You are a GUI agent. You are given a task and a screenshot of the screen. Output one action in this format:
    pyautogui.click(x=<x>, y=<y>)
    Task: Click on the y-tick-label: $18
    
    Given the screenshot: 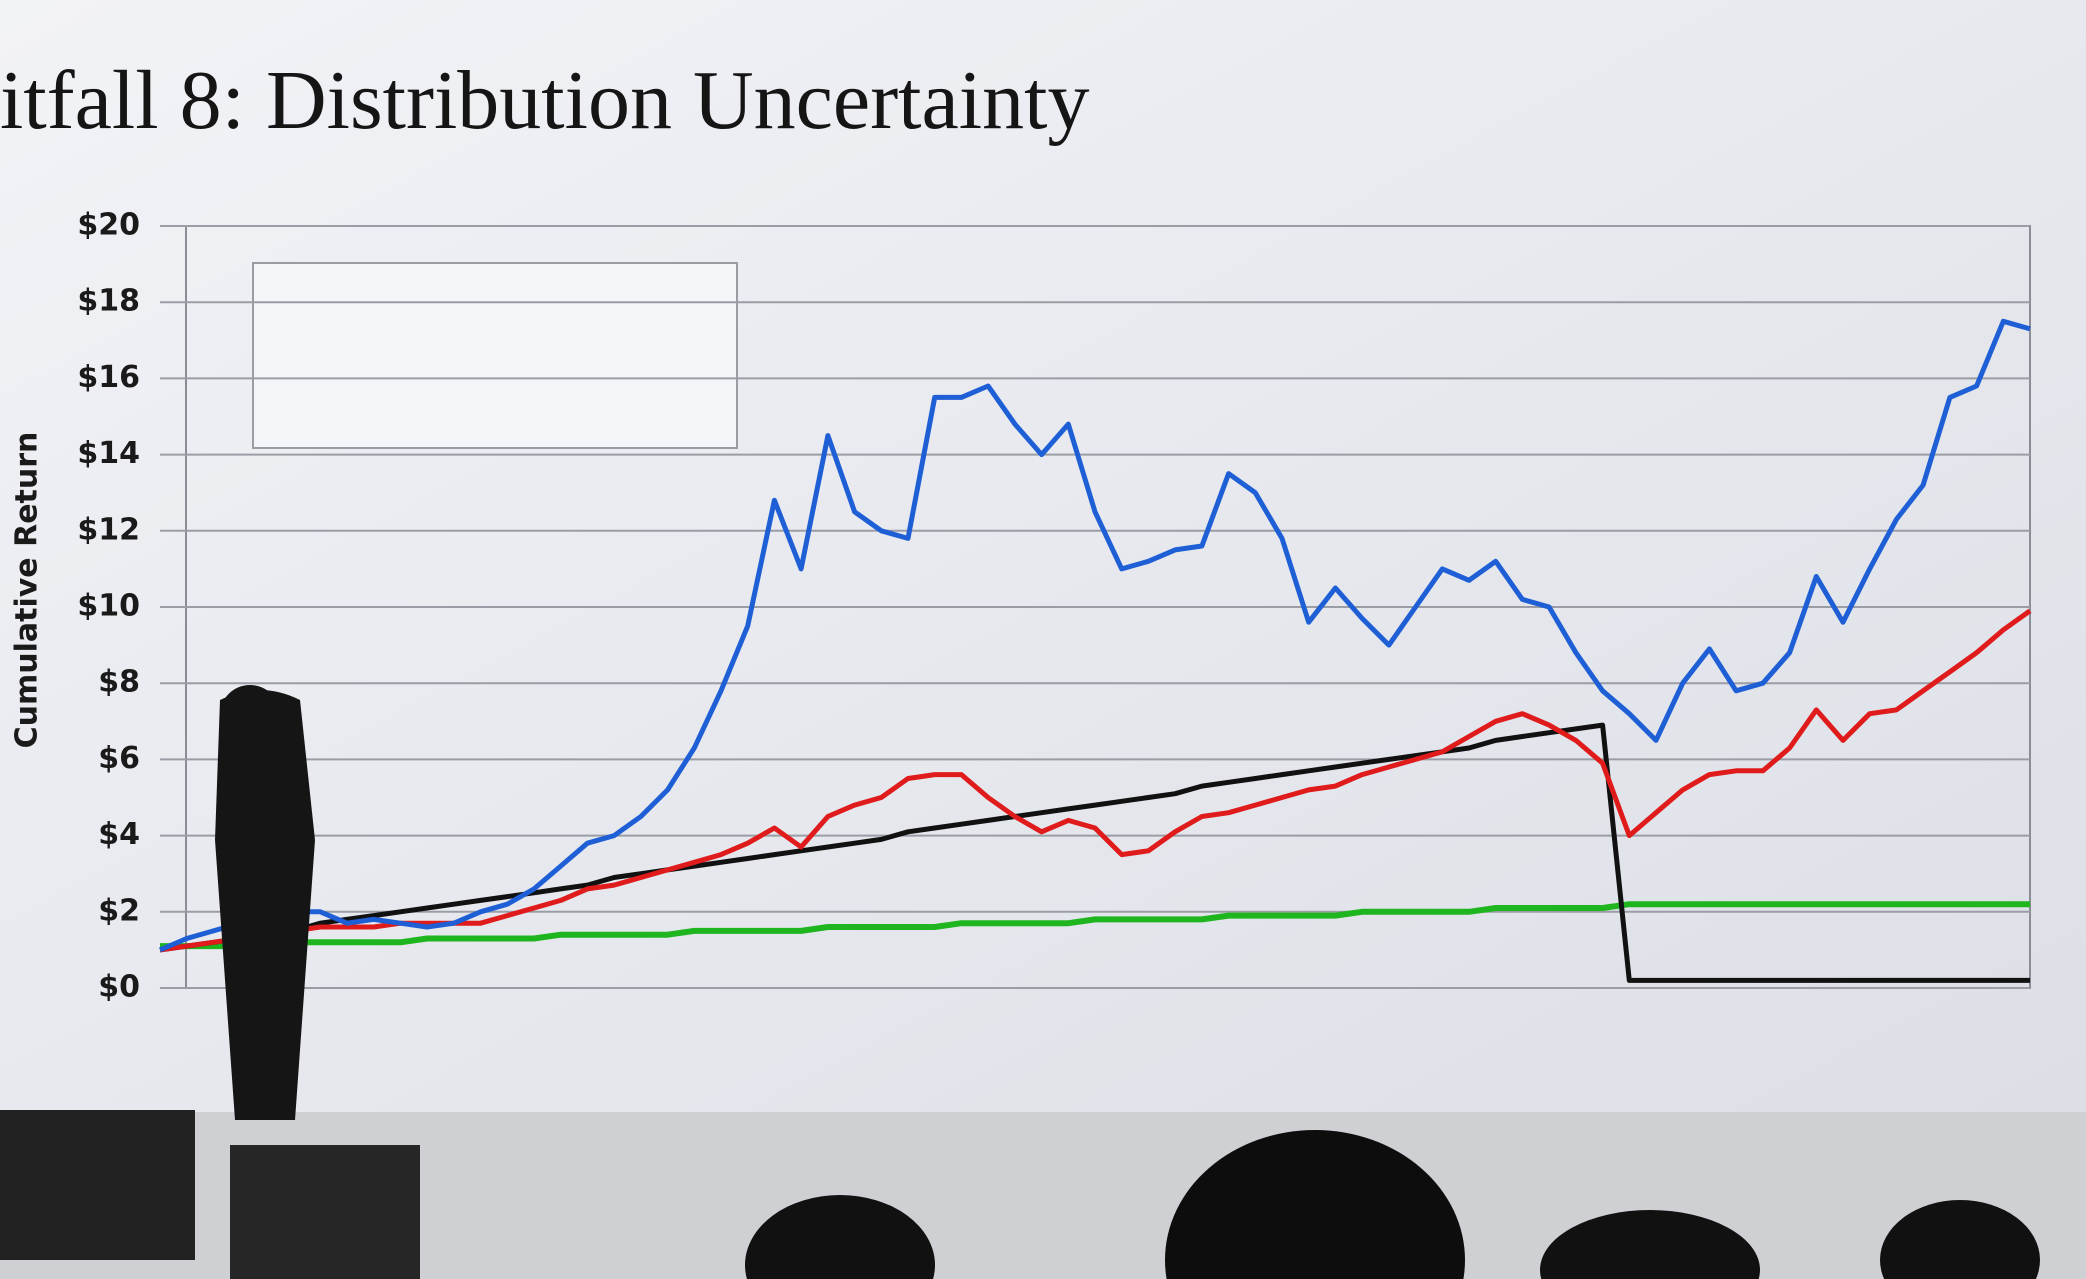 What is the action you would take?
    pyautogui.click(x=108, y=301)
    